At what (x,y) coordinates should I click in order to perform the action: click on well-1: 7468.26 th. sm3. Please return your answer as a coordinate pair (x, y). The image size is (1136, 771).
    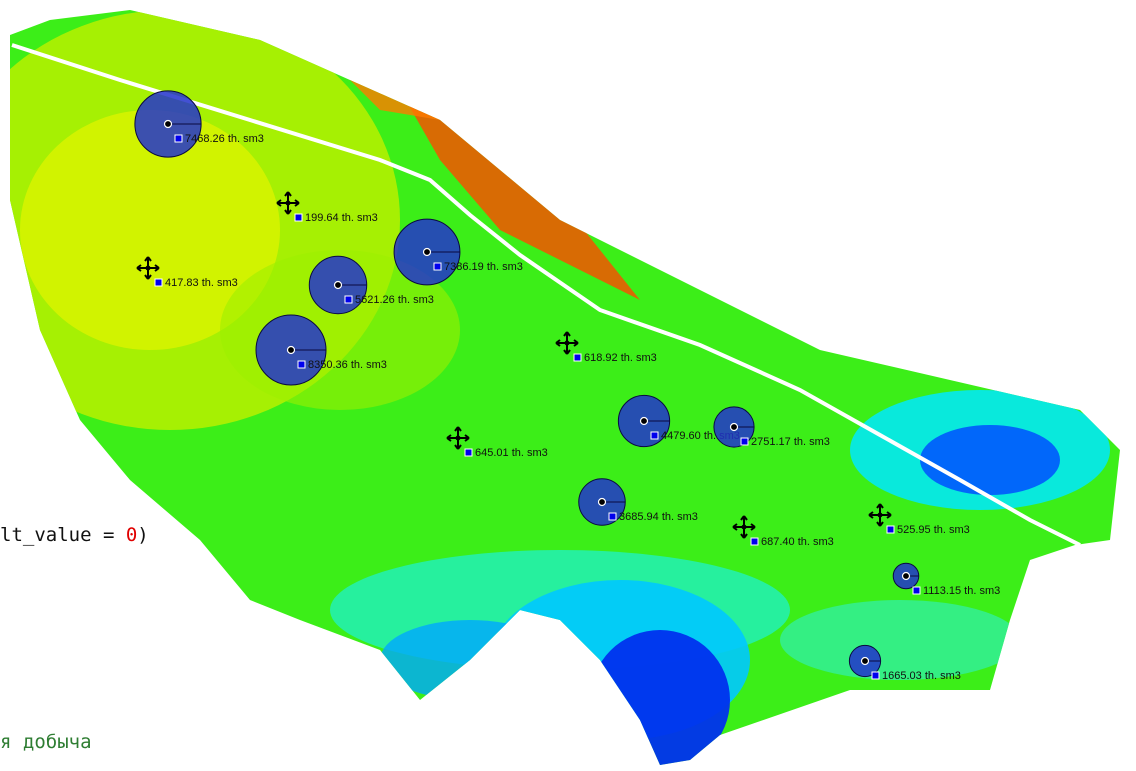
    Looking at the image, I should click on (199, 124).